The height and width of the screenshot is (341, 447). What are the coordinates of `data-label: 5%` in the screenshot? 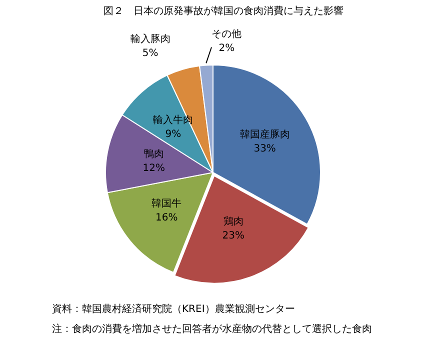 It's located at (150, 53).